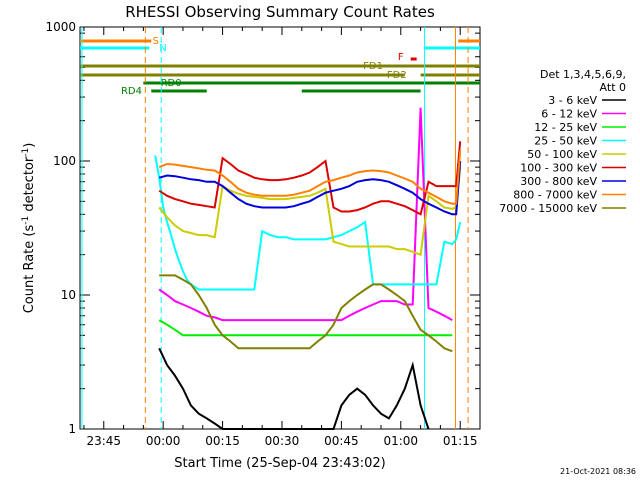 The image size is (640, 480). Describe the element at coordinates (155, 41) in the screenshot. I see `flag-label-s: S` at that location.